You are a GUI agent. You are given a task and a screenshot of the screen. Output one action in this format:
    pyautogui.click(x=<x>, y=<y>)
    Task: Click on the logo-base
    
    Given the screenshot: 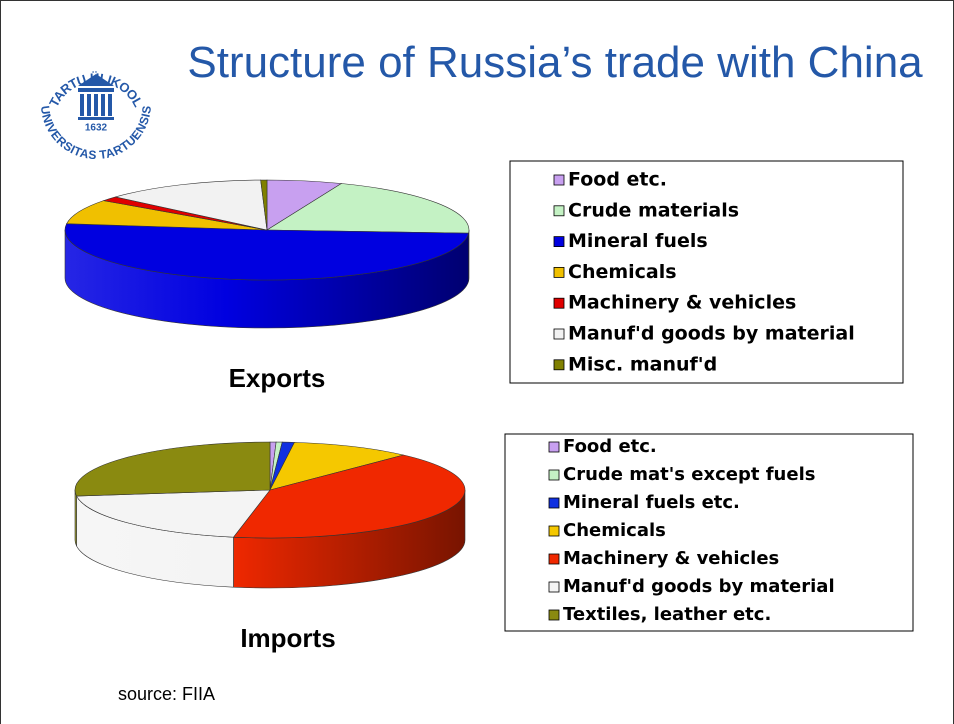 What is the action you would take?
    pyautogui.click(x=96, y=118)
    